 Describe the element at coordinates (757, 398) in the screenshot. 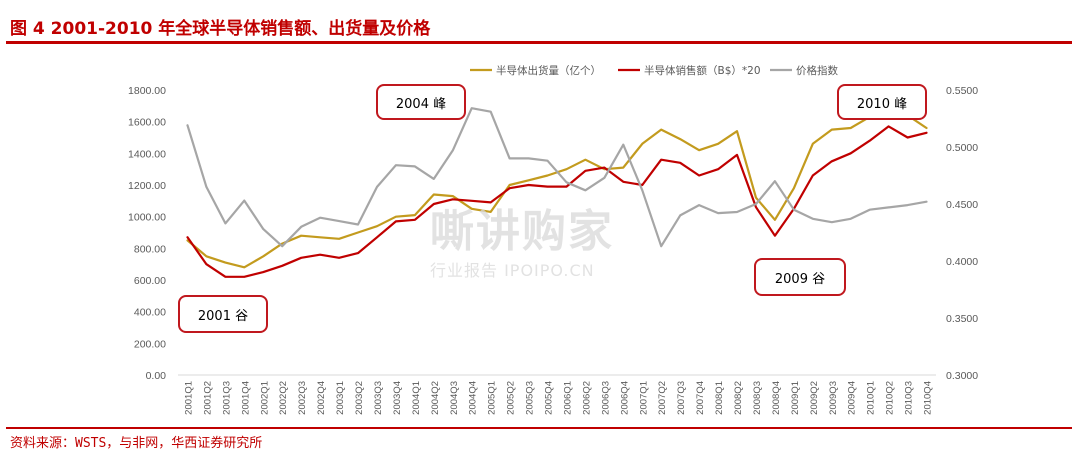

I see `x-tick-label: 2008Q3` at that location.